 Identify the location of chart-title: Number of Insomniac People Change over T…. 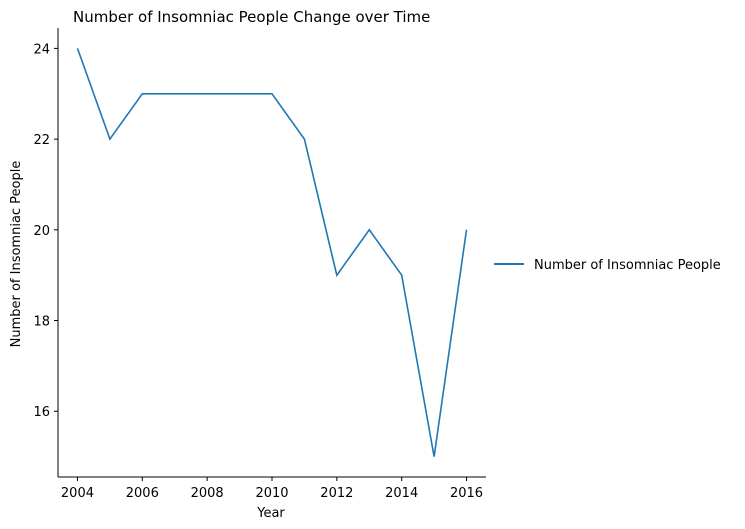
(251, 17).